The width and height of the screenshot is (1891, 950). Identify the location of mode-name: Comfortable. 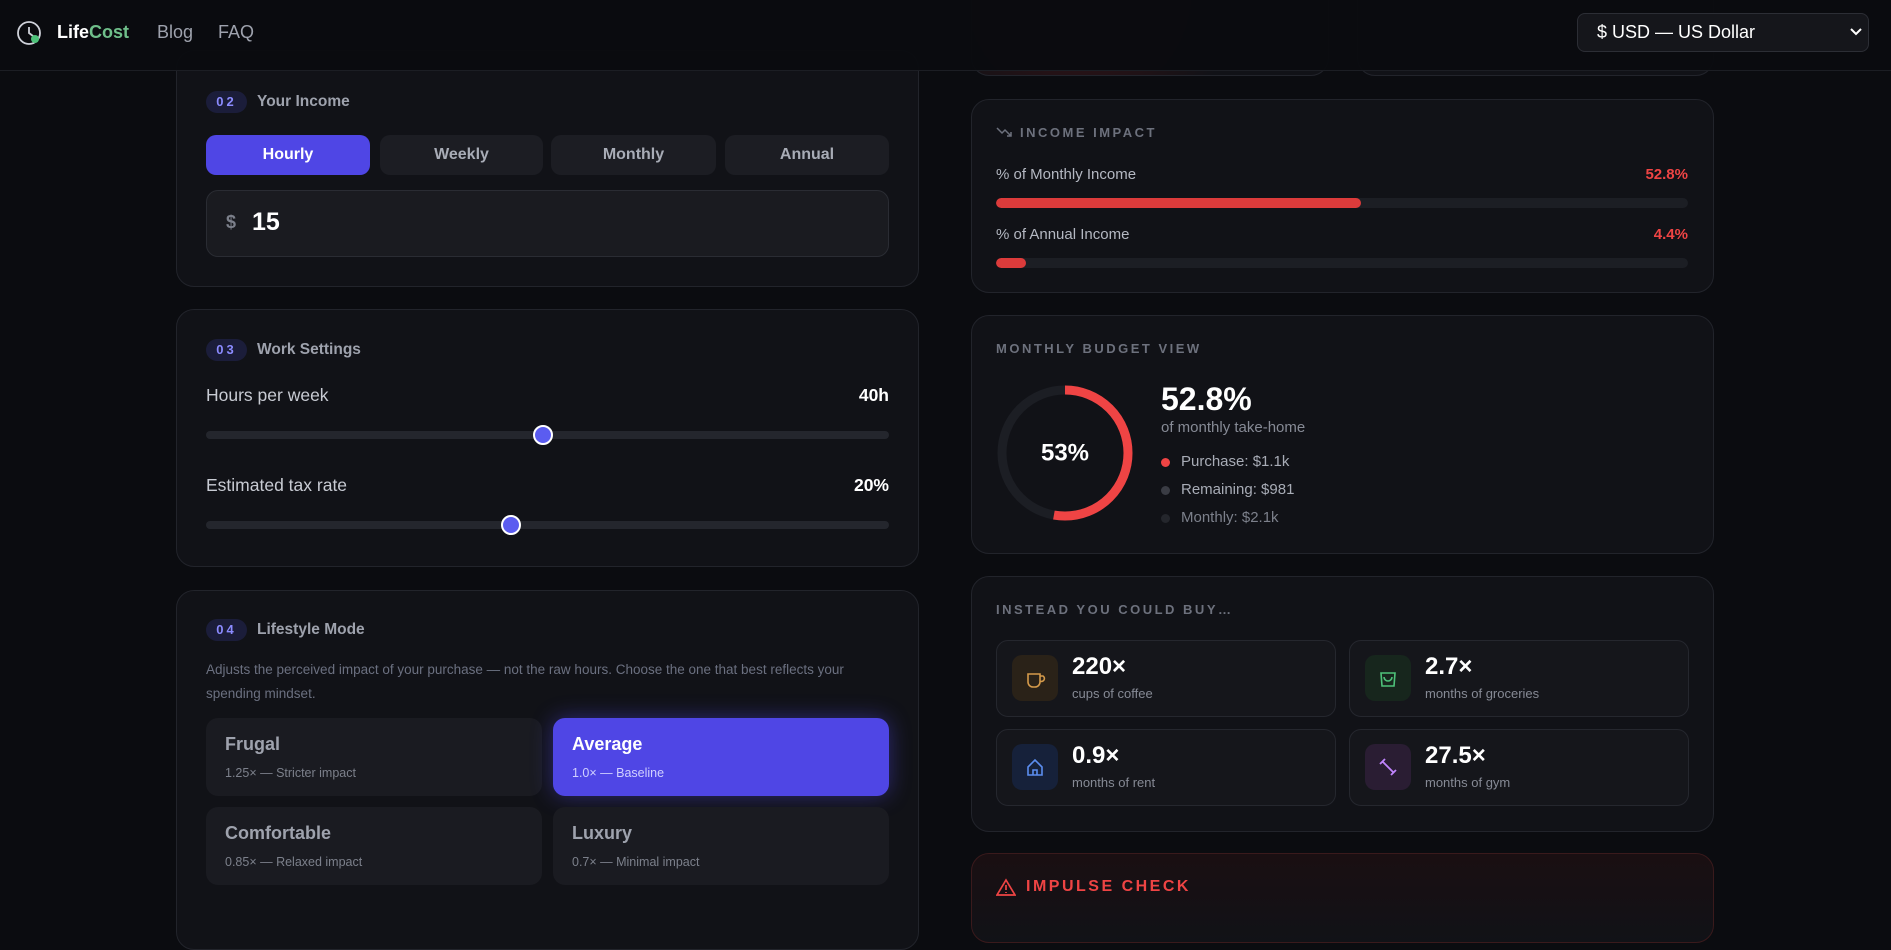
(278, 833).